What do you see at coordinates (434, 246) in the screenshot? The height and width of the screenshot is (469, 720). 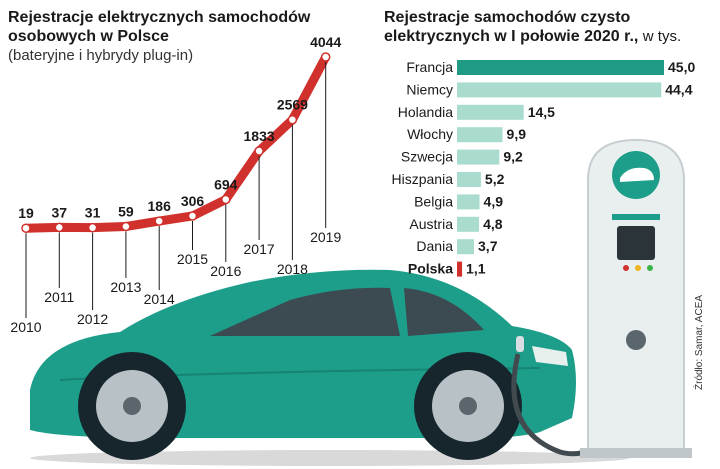 I see `category-label: Dania` at bounding box center [434, 246].